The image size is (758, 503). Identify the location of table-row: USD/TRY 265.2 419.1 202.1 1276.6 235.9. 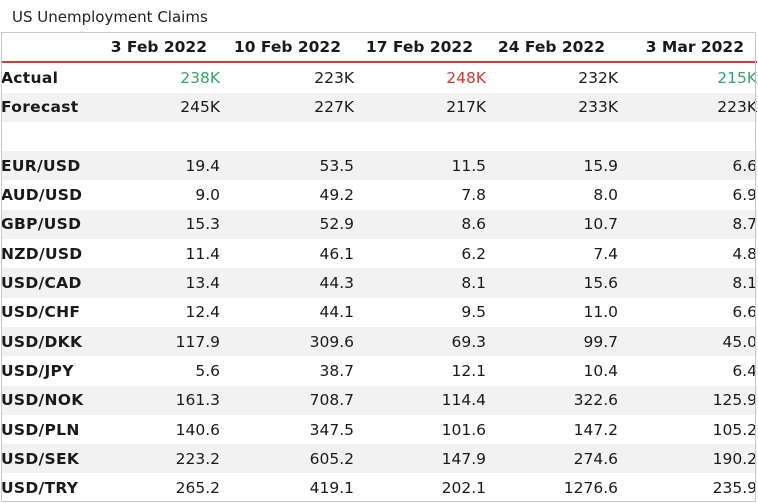
(379, 487).